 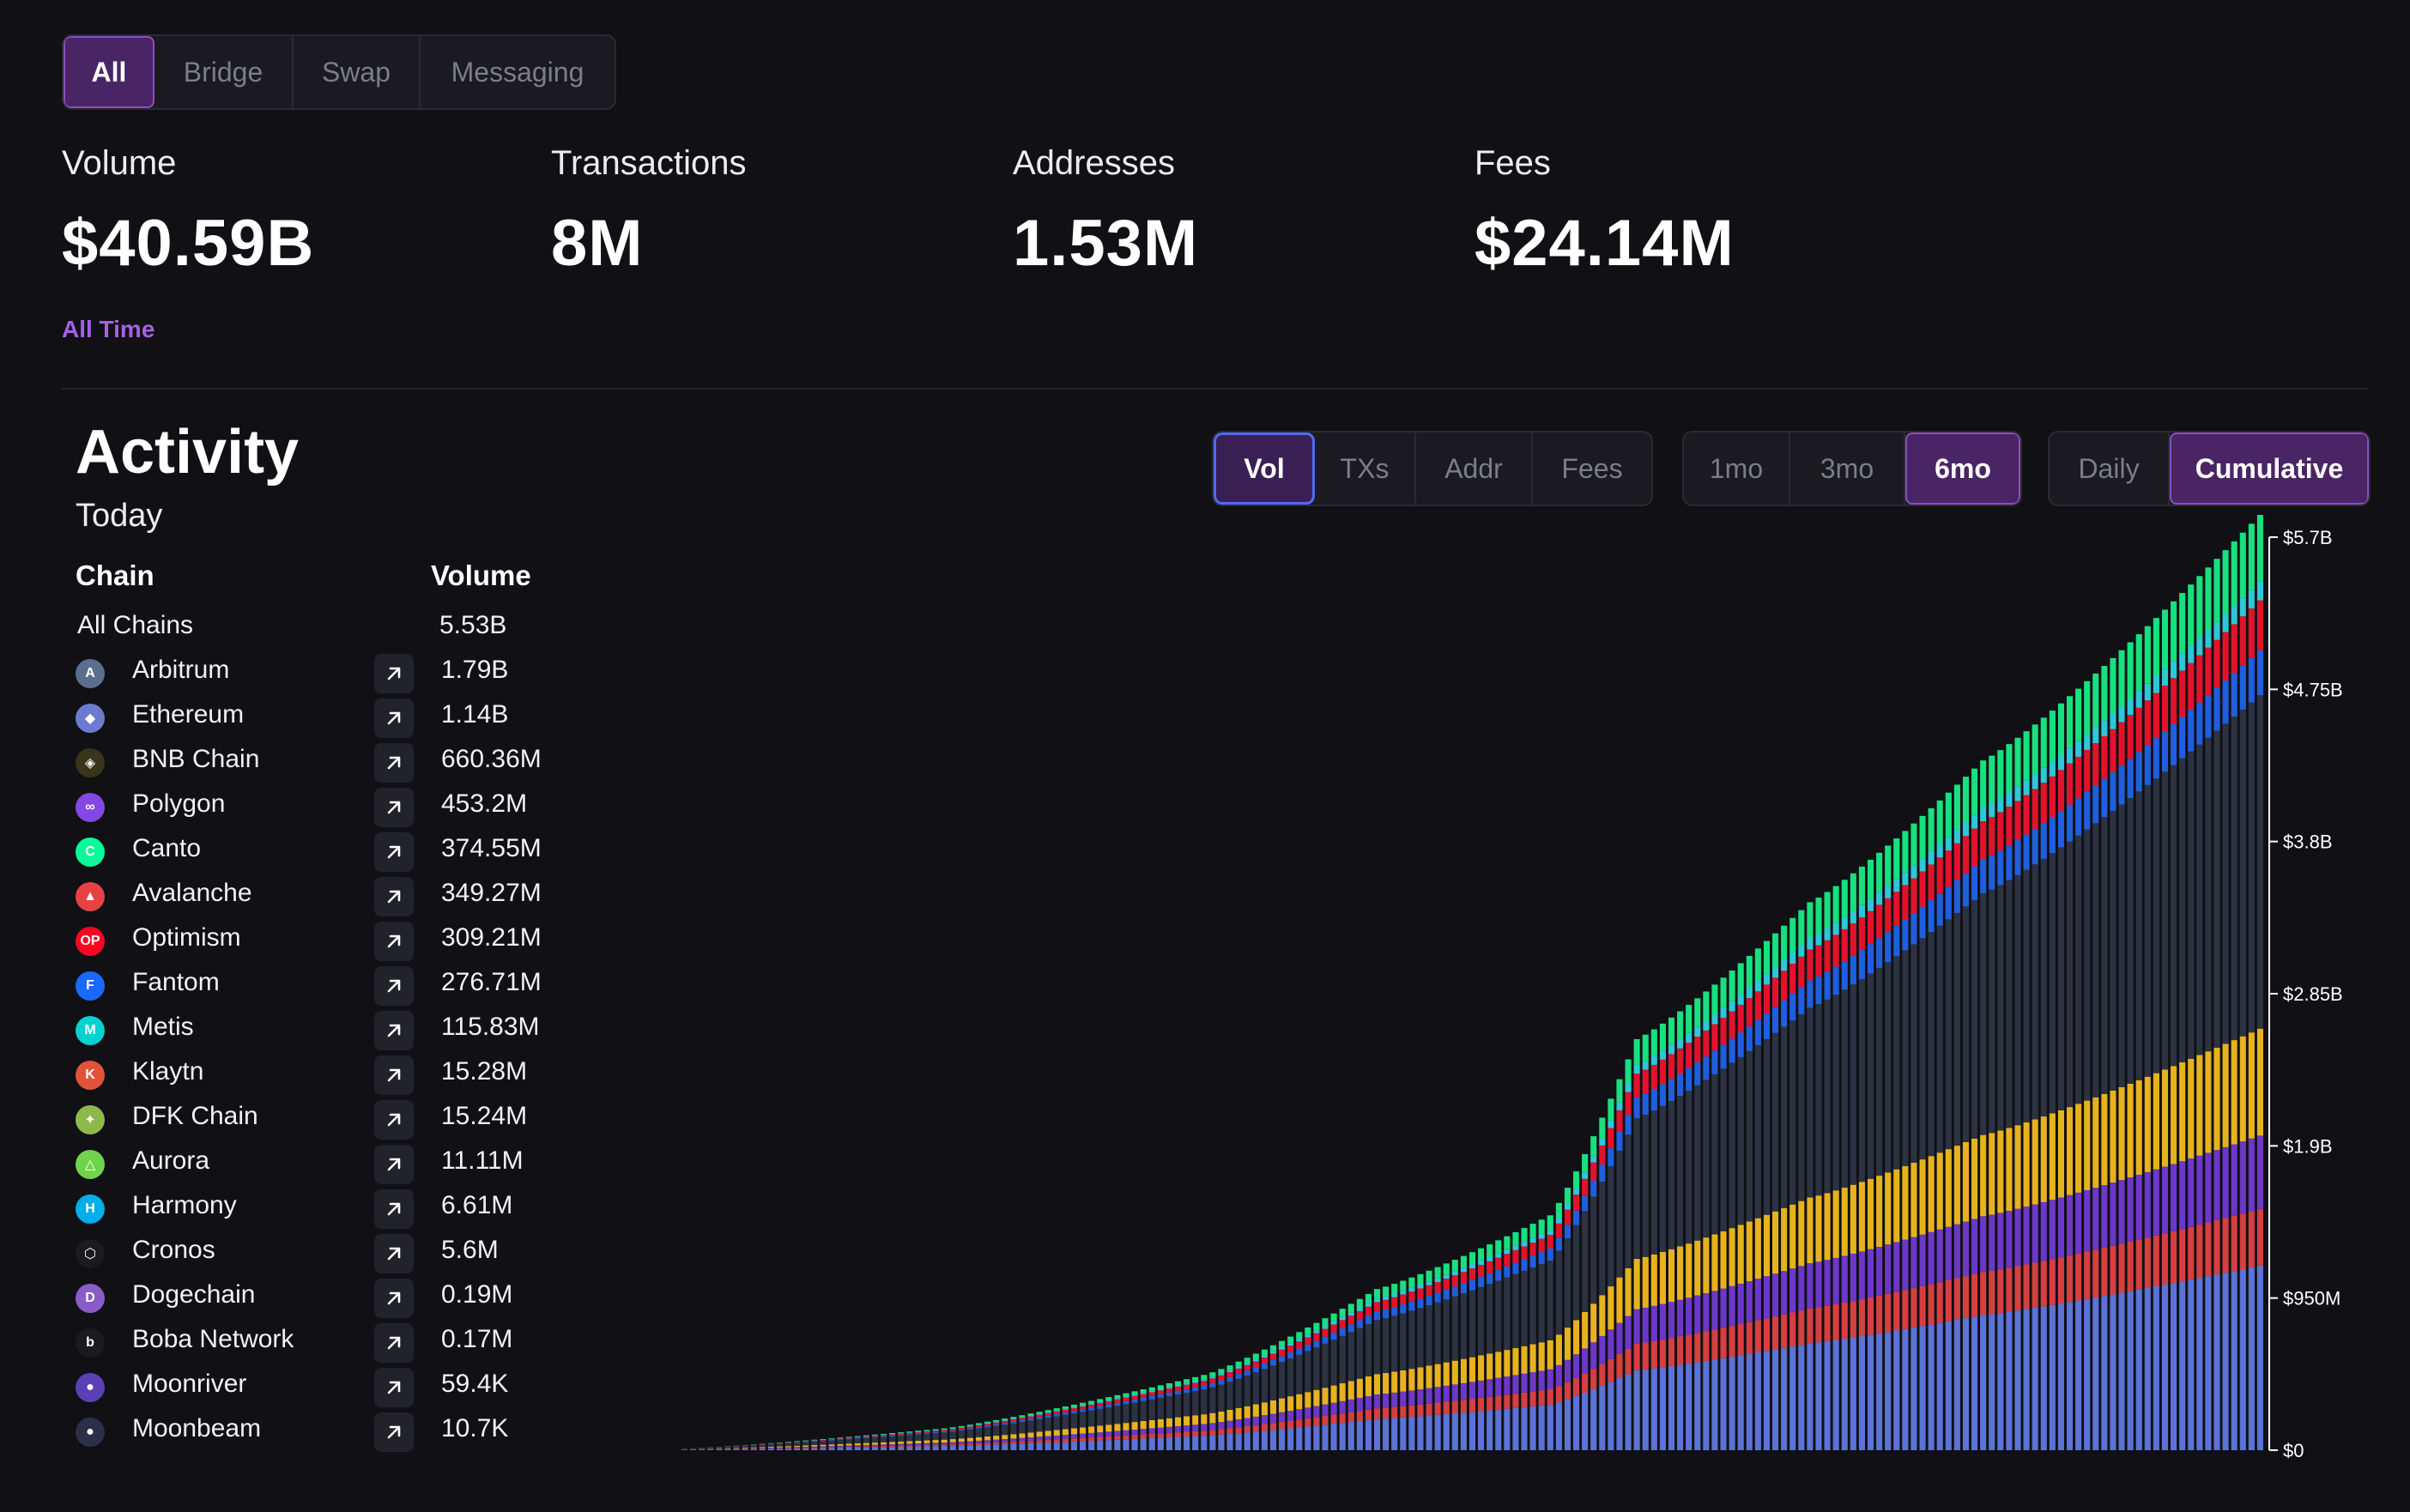 I want to click on chain-name: Boba Network, so click(x=213, y=1339).